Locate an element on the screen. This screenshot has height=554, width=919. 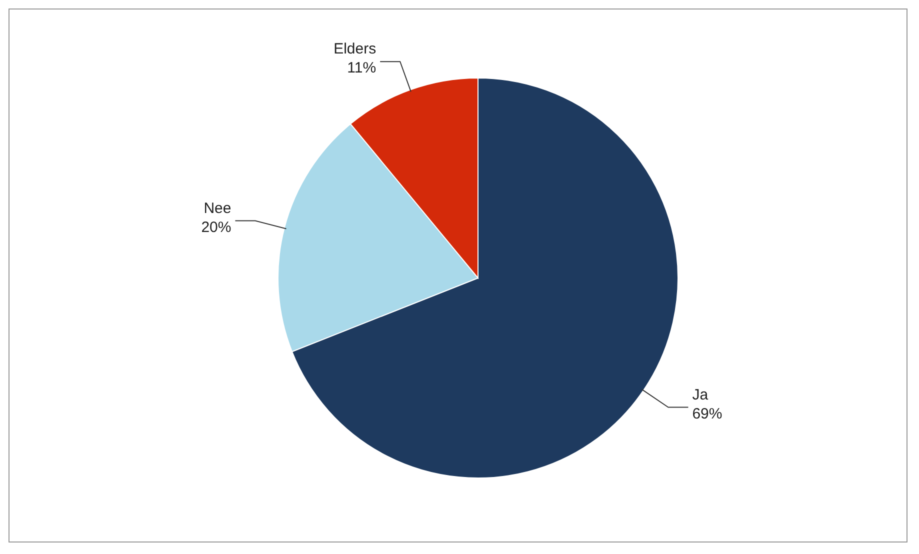
slice-label: Nee is located at coordinates (218, 208).